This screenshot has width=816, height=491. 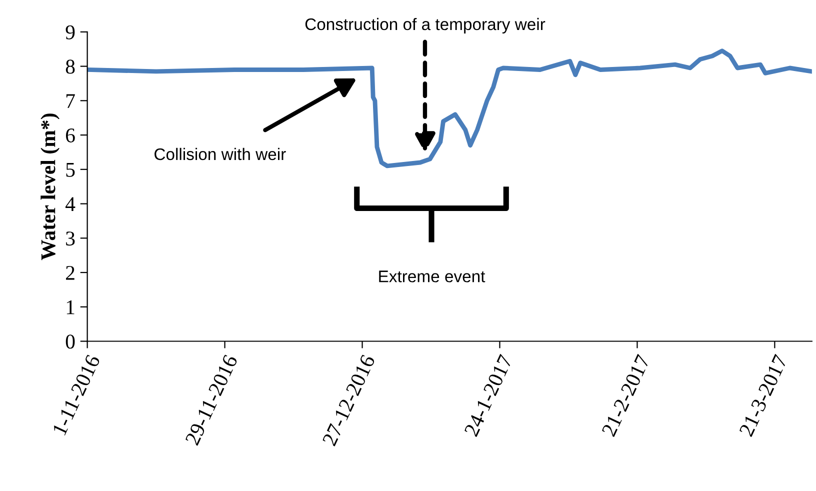 I want to click on annotation: Collision with weir, so click(x=220, y=154).